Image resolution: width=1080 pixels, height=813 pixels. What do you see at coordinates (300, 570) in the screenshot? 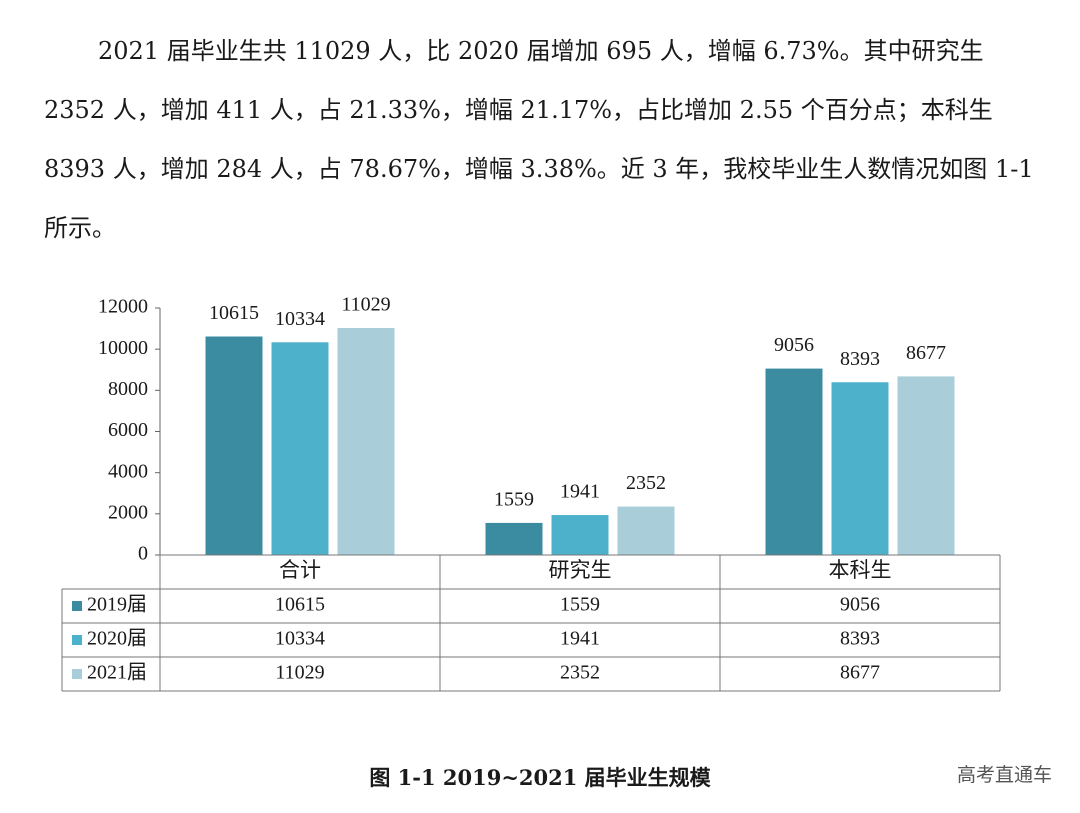
I see `category-label: 合计` at bounding box center [300, 570].